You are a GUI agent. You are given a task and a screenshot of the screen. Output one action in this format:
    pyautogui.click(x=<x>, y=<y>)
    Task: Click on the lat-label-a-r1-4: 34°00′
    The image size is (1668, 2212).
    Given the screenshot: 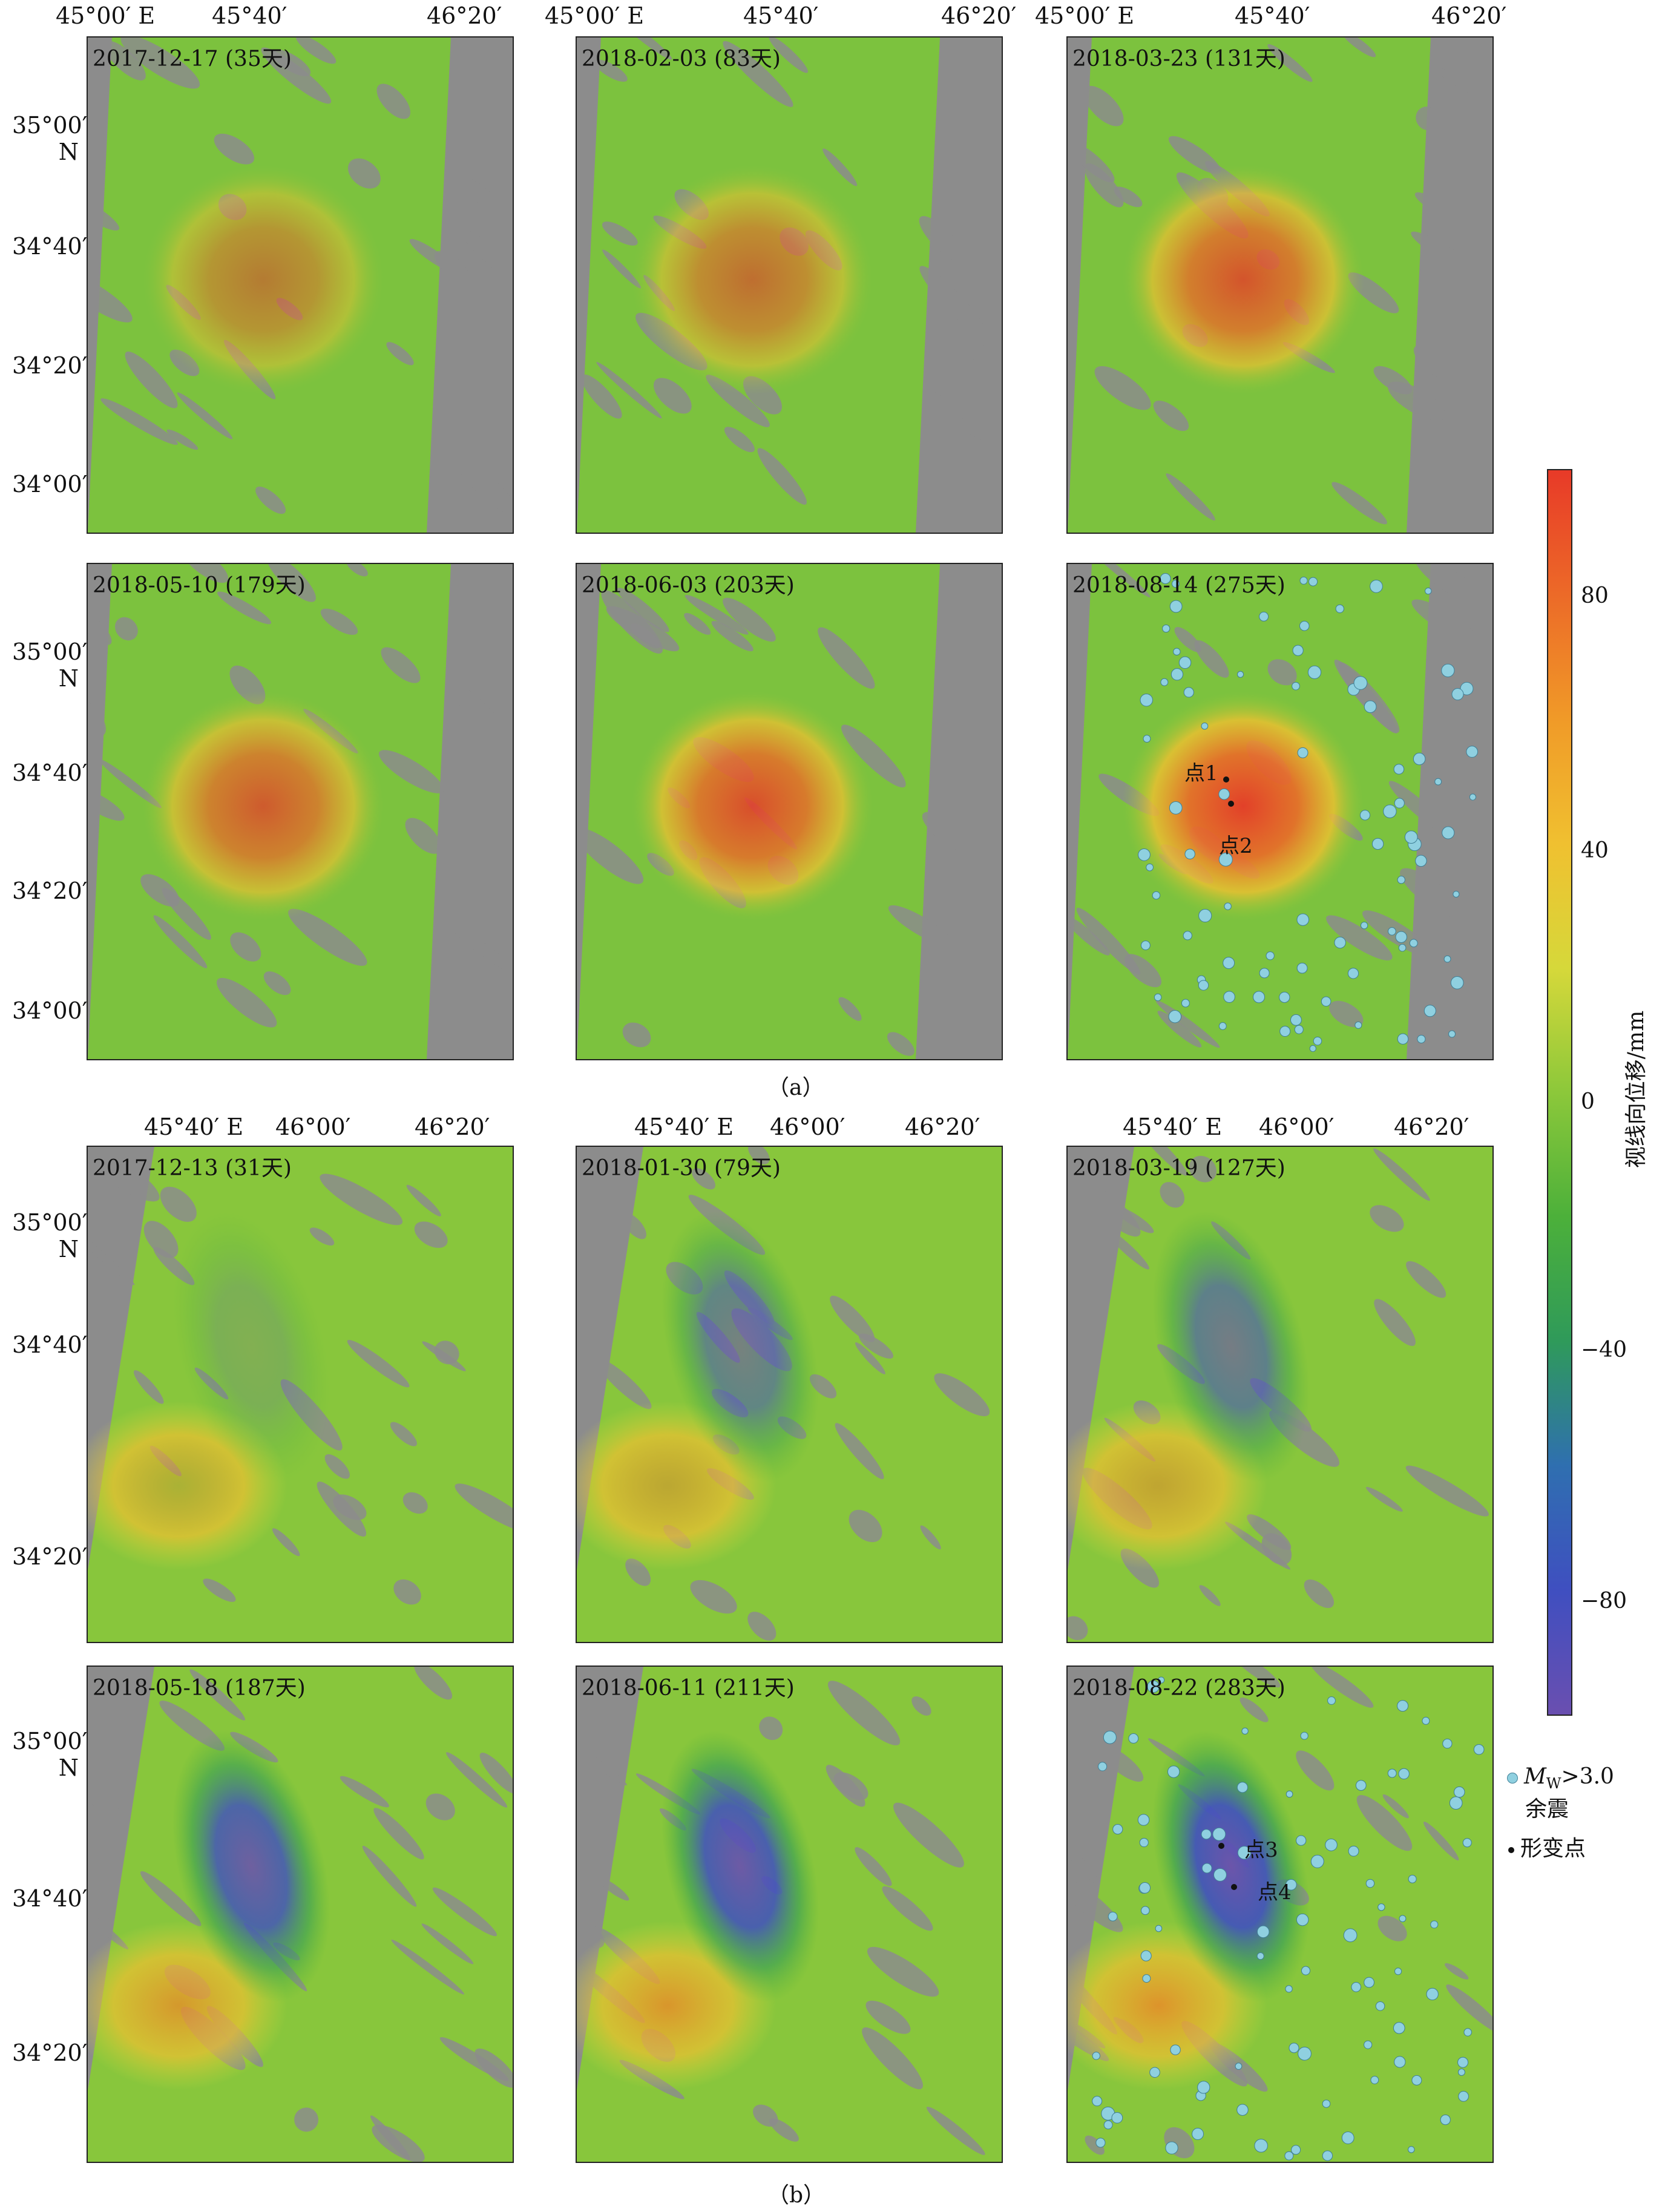 What is the action you would take?
    pyautogui.click(x=50, y=484)
    